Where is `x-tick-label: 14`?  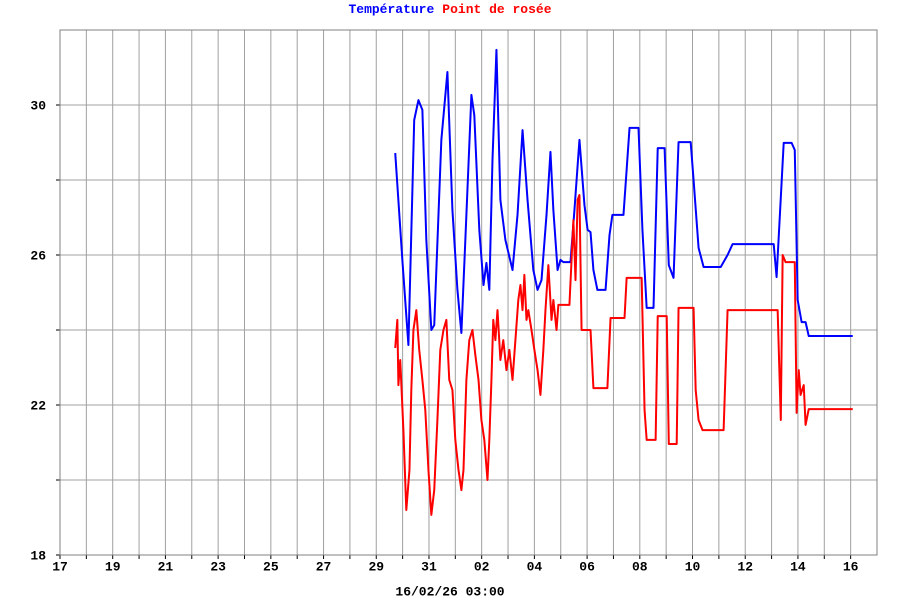 x-tick-label: 14 is located at coordinates (798, 566).